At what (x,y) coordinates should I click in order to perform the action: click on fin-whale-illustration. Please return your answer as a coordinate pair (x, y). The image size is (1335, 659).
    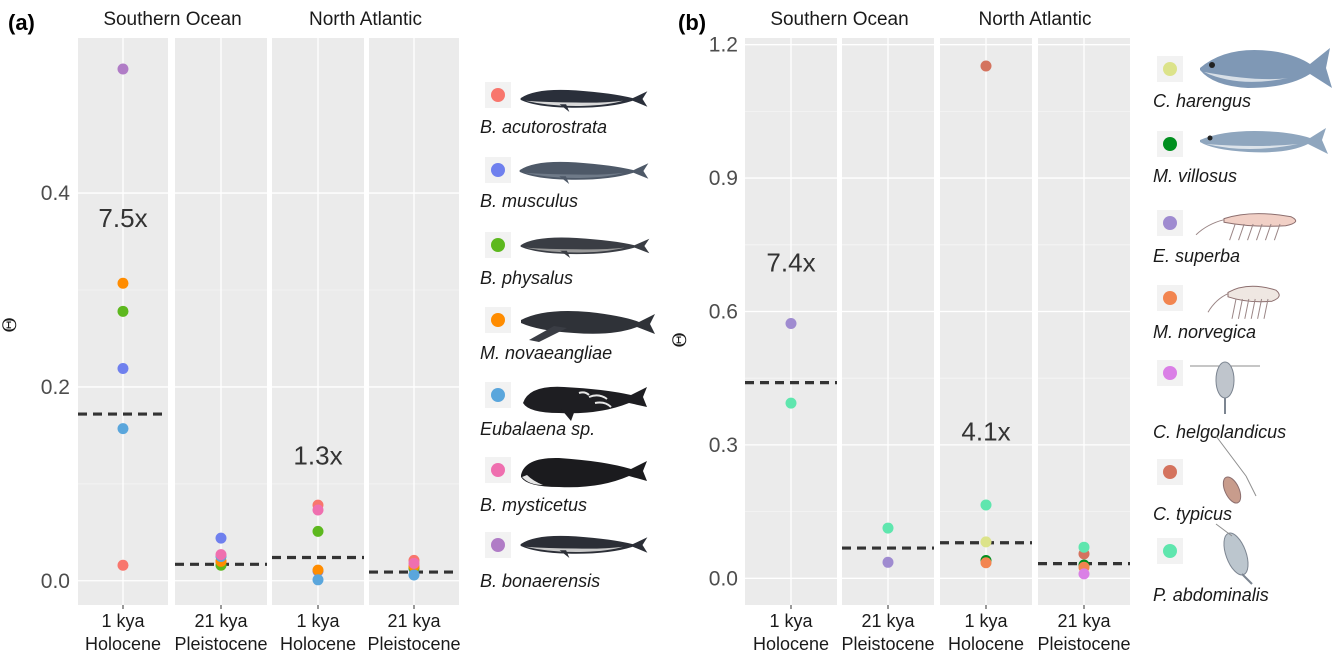
    Looking at the image, I should click on (585, 247).